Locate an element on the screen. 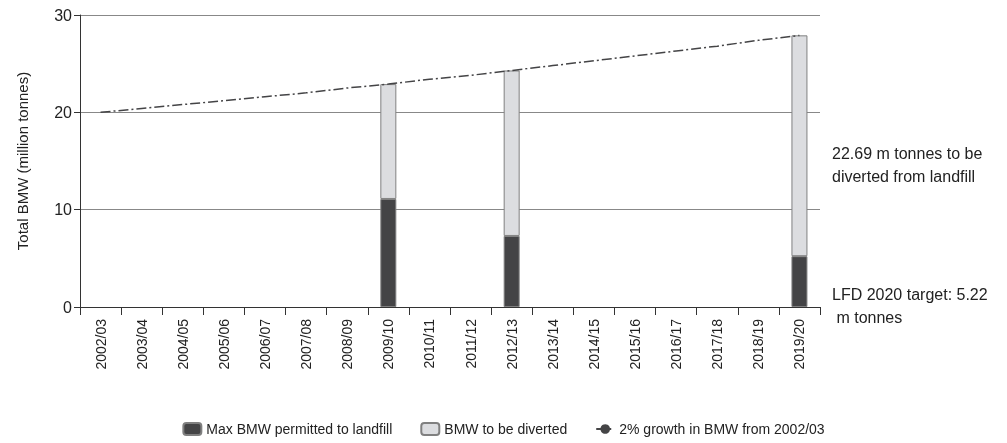 Image resolution: width=1007 pixels, height=443 pixels. y-tick-label: 20 is located at coordinates (63, 112).